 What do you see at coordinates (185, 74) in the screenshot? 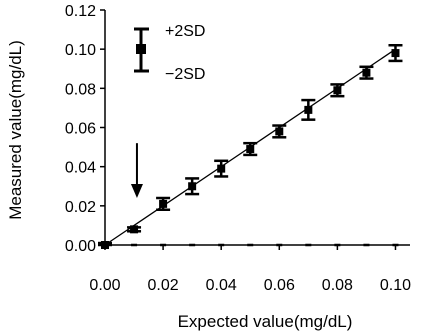
I see `legend-lower-label: −2SD` at bounding box center [185, 74].